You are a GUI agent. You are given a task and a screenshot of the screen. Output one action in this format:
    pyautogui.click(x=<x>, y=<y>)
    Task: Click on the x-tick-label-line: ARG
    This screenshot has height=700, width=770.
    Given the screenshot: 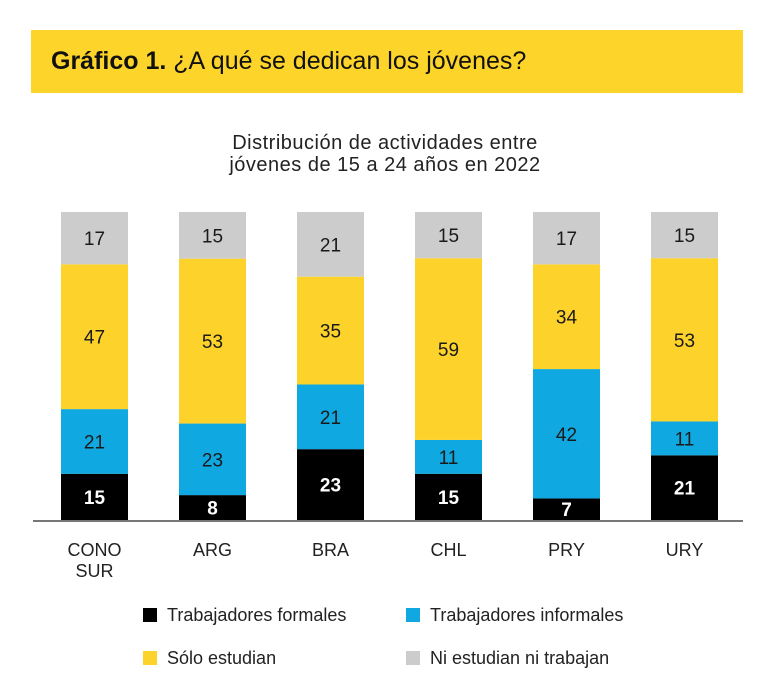 What is the action you would take?
    pyautogui.click(x=212, y=550)
    